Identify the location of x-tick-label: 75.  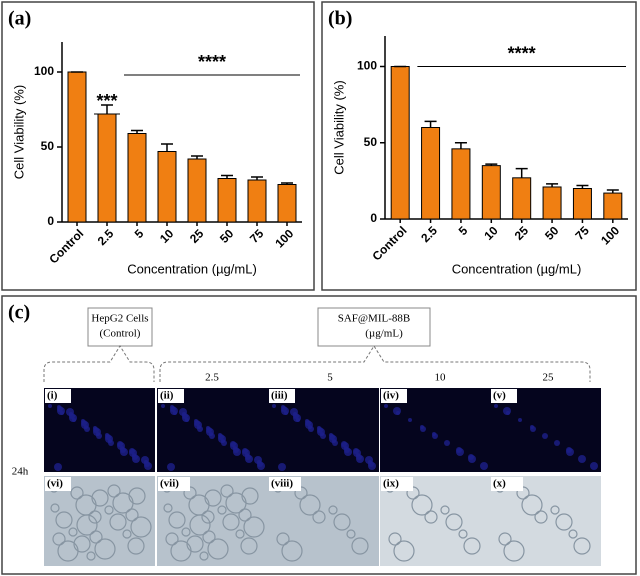
(582, 233).